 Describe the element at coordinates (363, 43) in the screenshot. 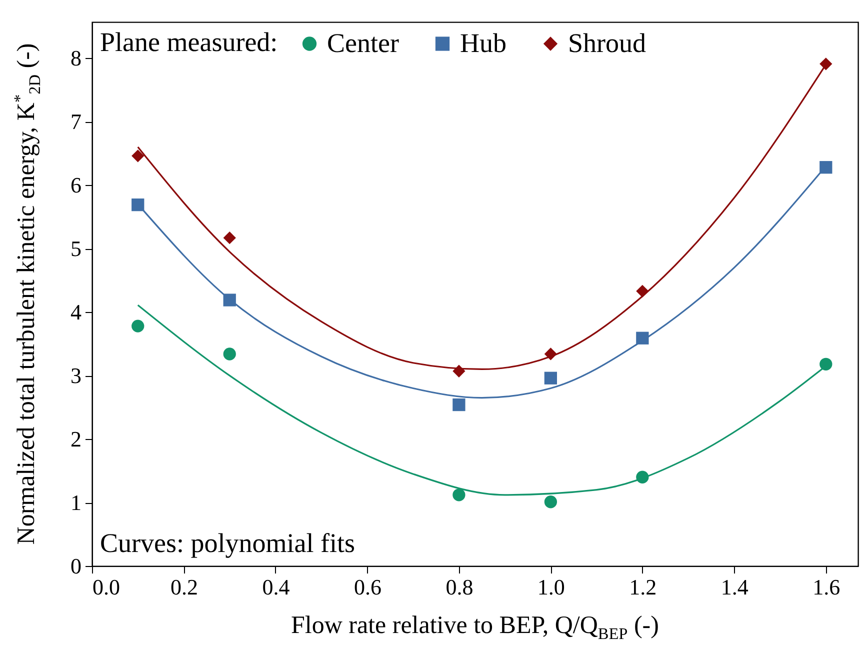

I see `legend-label: Center` at that location.